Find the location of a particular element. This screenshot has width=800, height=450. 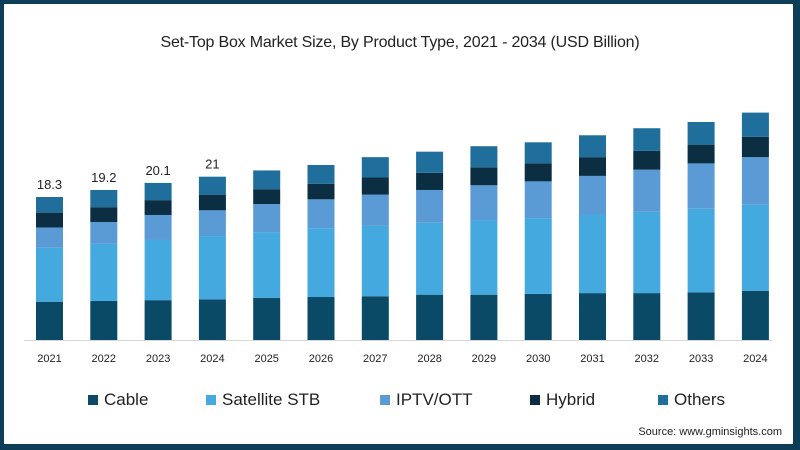

x-tick-label: 2029 is located at coordinates (484, 359).